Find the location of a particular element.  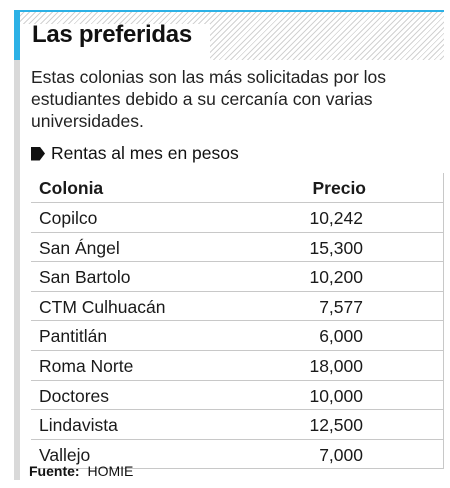

table-row: Roma Norte 18,000 is located at coordinates (237, 366).